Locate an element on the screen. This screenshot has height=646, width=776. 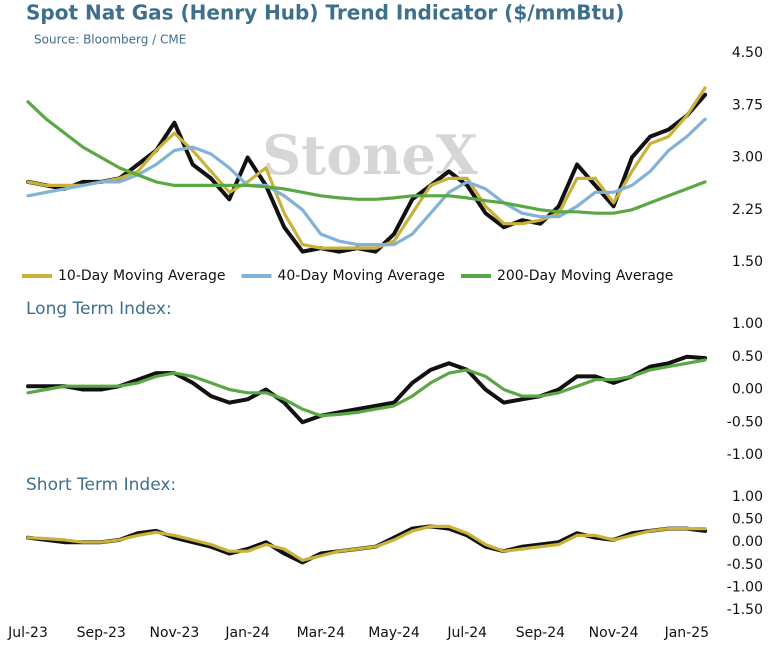
y-tick-label: 3.00 is located at coordinates (747, 158).